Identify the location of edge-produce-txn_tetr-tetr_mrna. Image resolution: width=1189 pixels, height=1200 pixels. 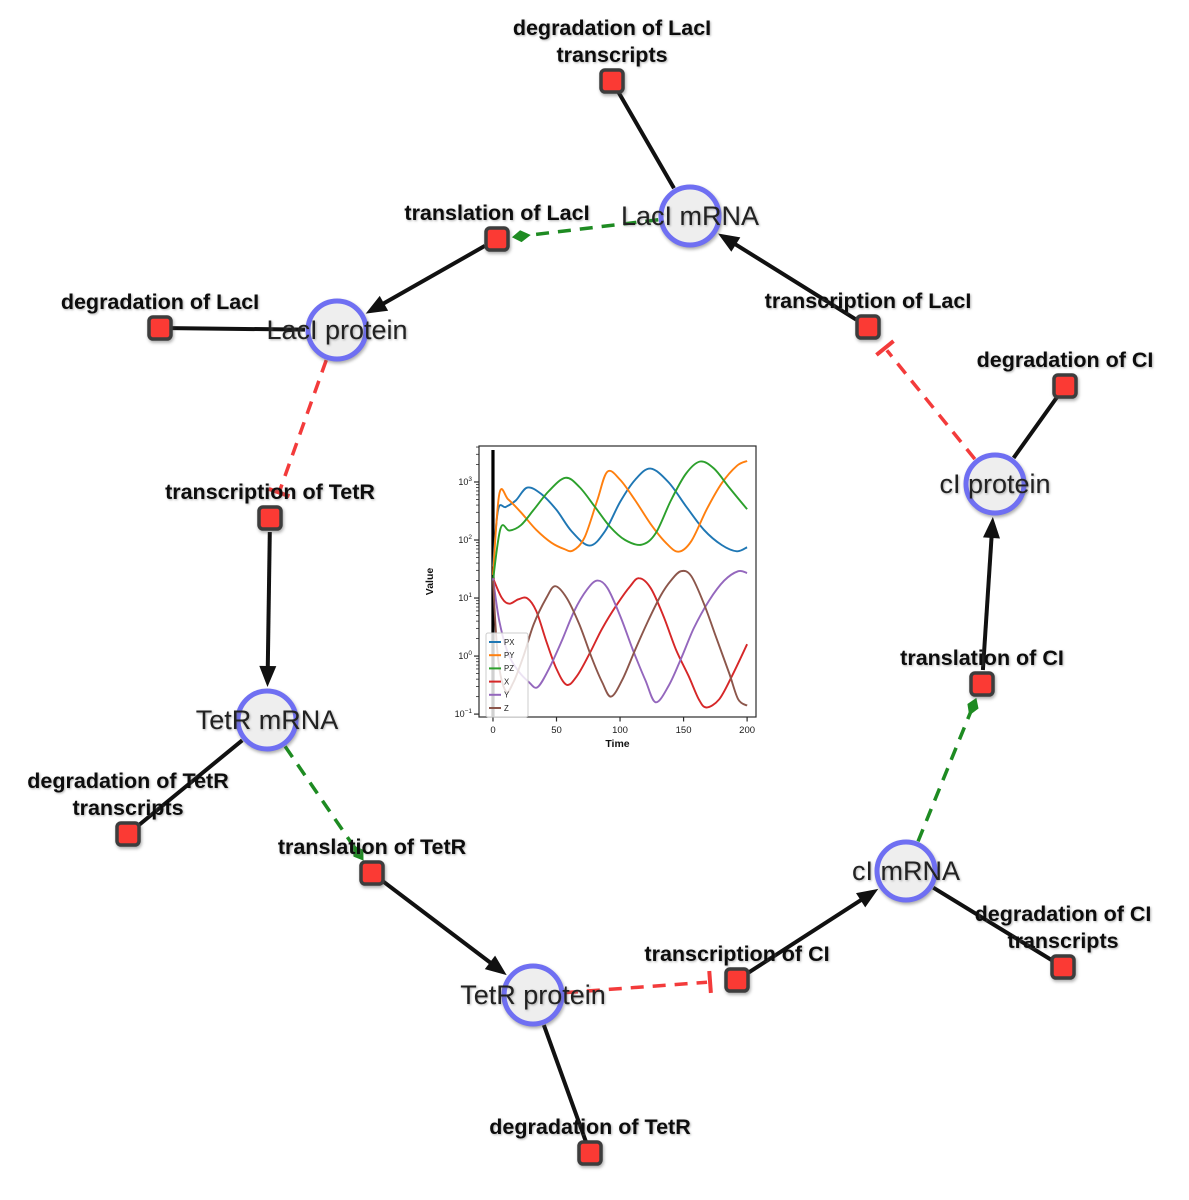
(268, 609).